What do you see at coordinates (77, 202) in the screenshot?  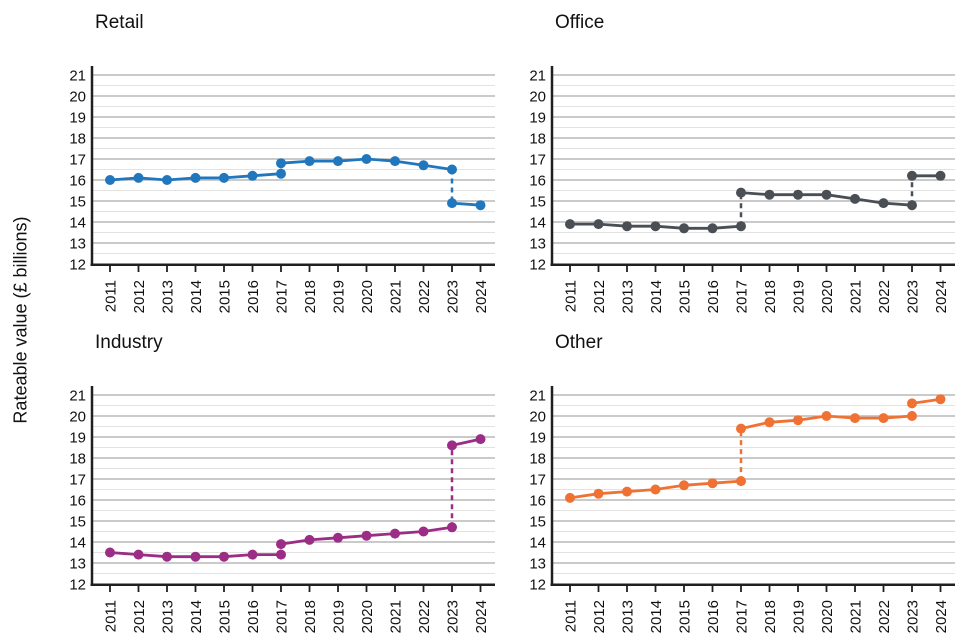 I see `y-tick-label: 15` at bounding box center [77, 202].